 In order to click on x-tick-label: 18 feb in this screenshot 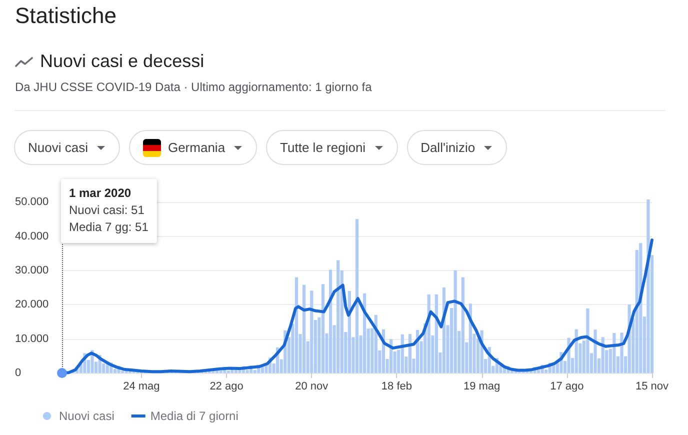, I will do `click(396, 386)`.